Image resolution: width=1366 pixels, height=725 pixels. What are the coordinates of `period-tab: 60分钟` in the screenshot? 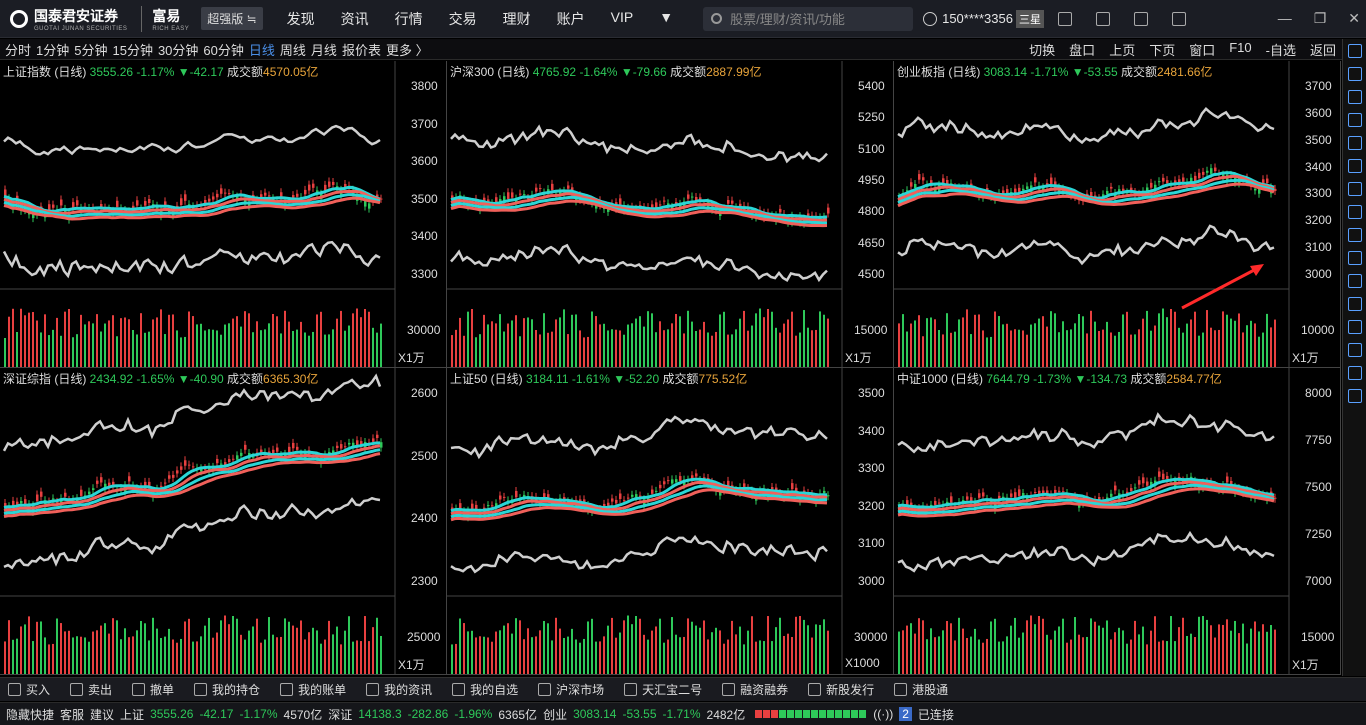 It's located at (223, 50).